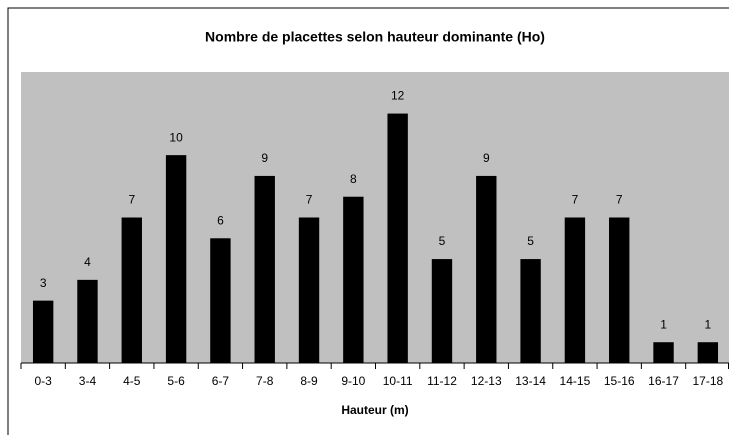 The height and width of the screenshot is (435, 729). What do you see at coordinates (707, 381) in the screenshot?
I see `x-tick-label: 17-18` at bounding box center [707, 381].